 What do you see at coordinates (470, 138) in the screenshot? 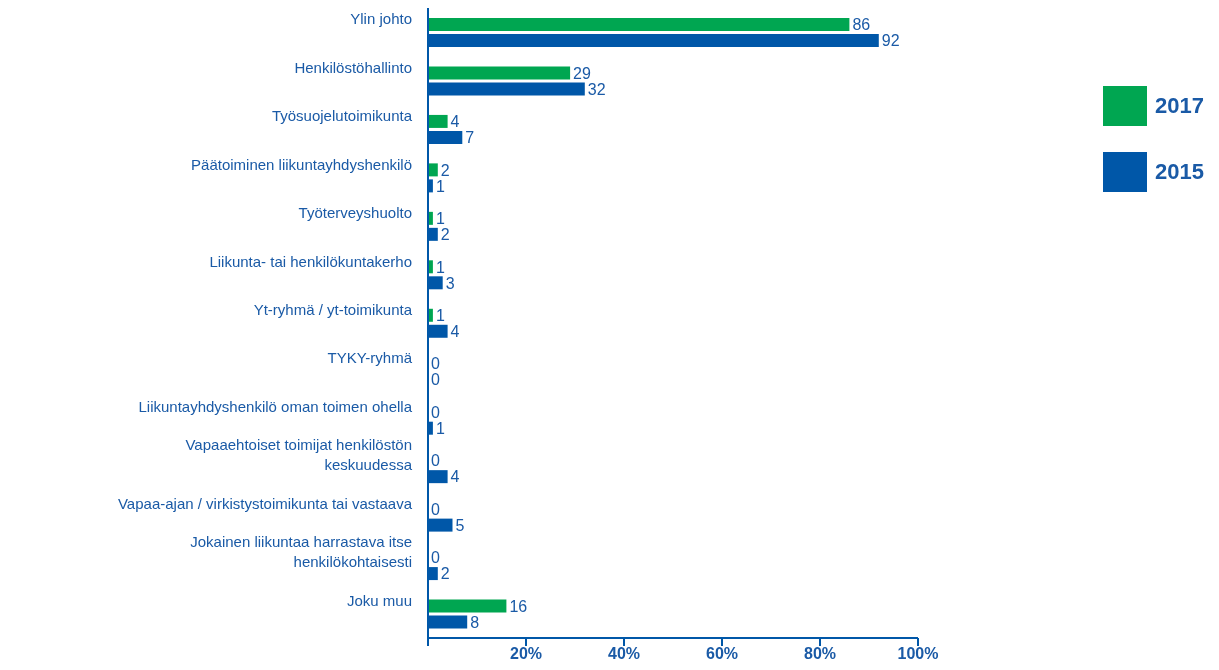
I see `data-label: 7` at bounding box center [470, 138].